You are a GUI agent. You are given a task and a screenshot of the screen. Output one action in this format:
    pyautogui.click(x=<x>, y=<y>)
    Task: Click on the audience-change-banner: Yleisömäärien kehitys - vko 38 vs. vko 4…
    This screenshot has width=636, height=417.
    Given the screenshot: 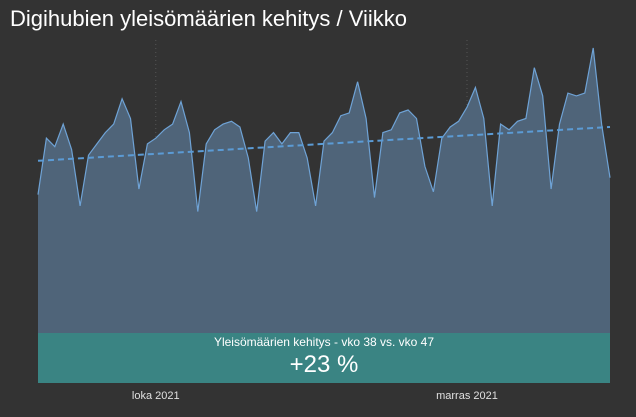 What is the action you would take?
    pyautogui.click(x=324, y=358)
    